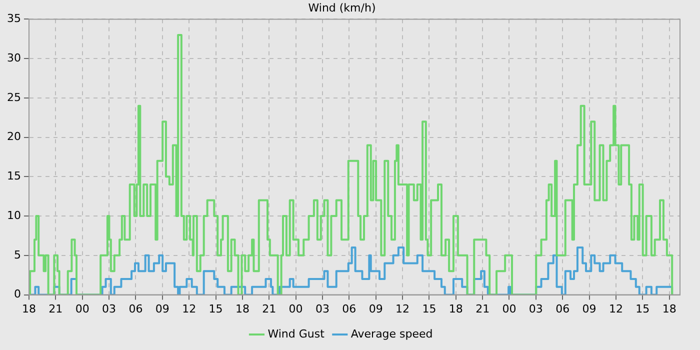 The width and height of the screenshot is (700, 350). I want to click on y-tick-label: 30, so click(13, 57).